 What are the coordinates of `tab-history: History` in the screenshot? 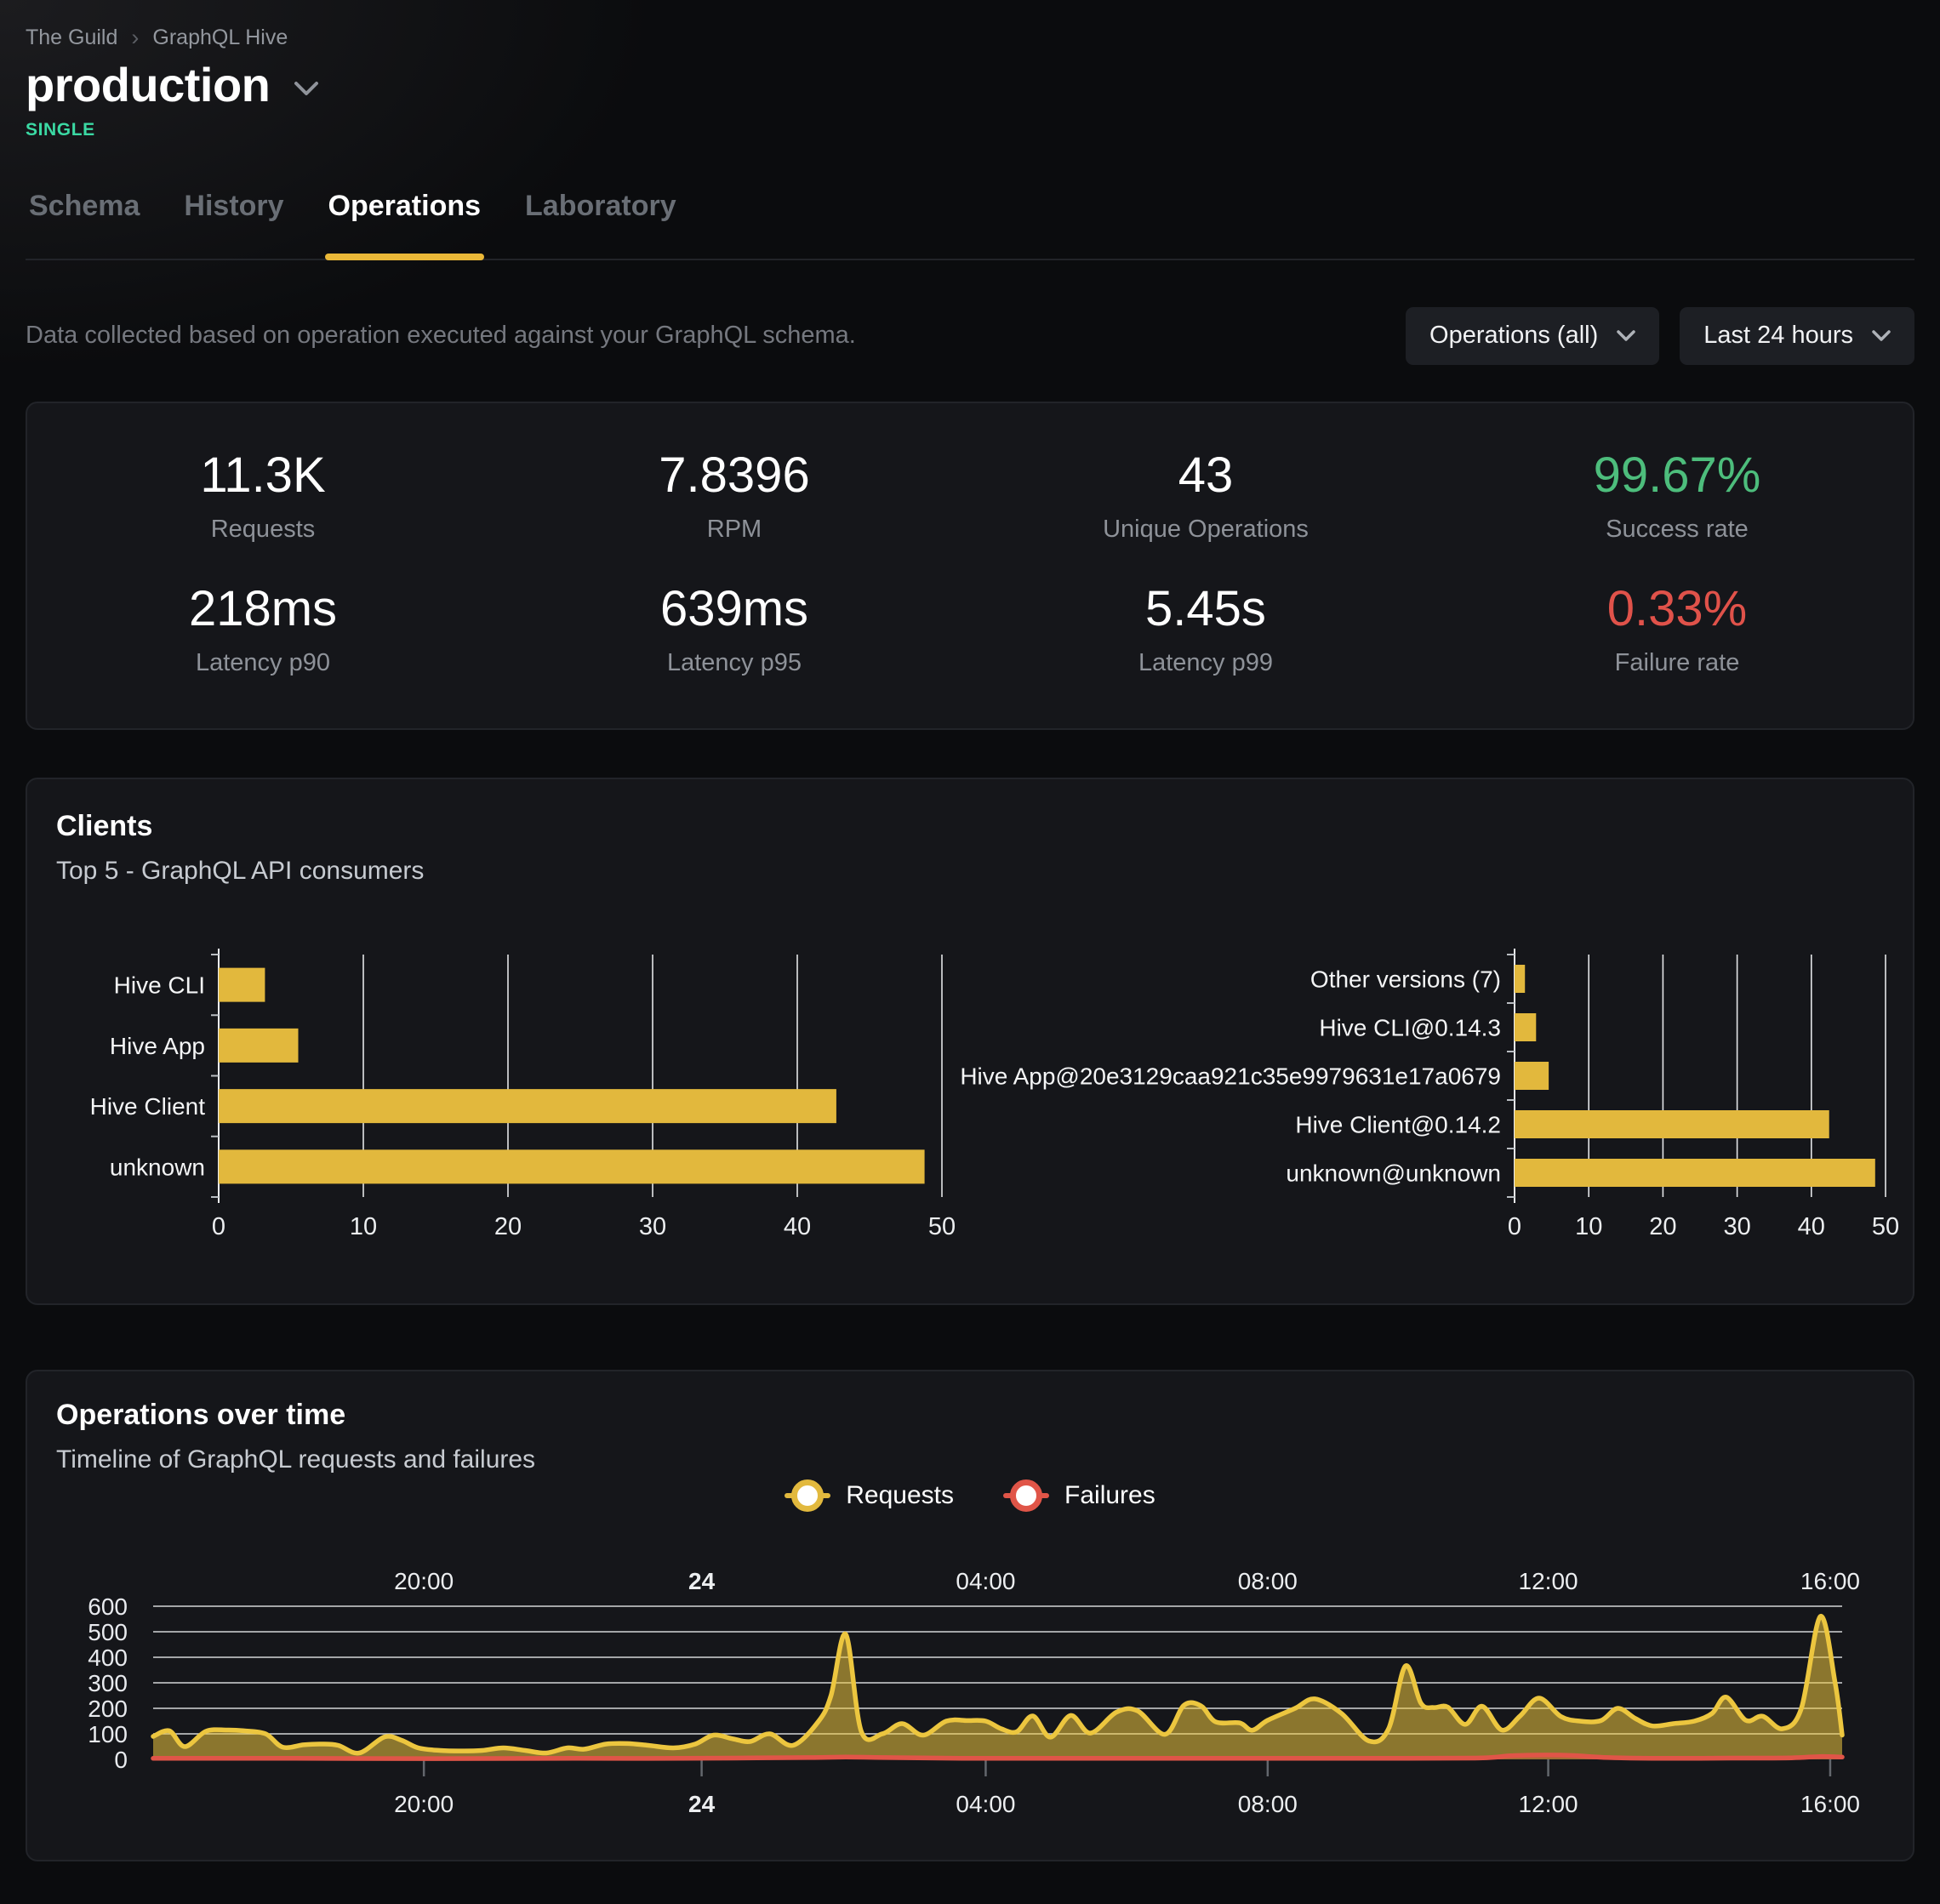 It's located at (234, 206).